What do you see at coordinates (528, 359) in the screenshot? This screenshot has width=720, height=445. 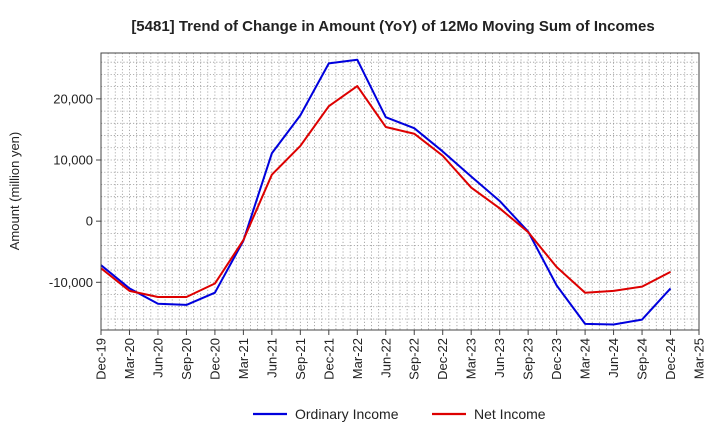 I see `x-tick-label: Sep-23` at bounding box center [528, 359].